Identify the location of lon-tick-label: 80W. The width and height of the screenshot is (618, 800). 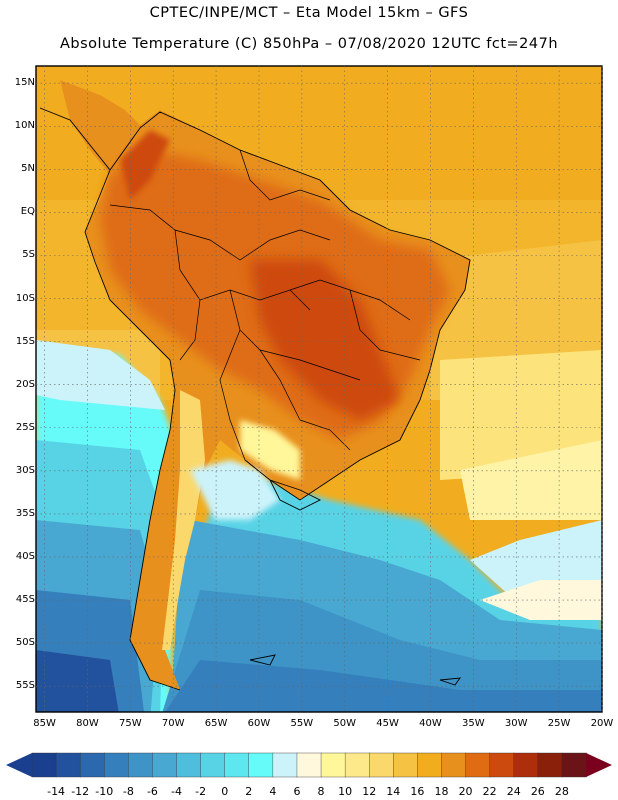
(87, 723).